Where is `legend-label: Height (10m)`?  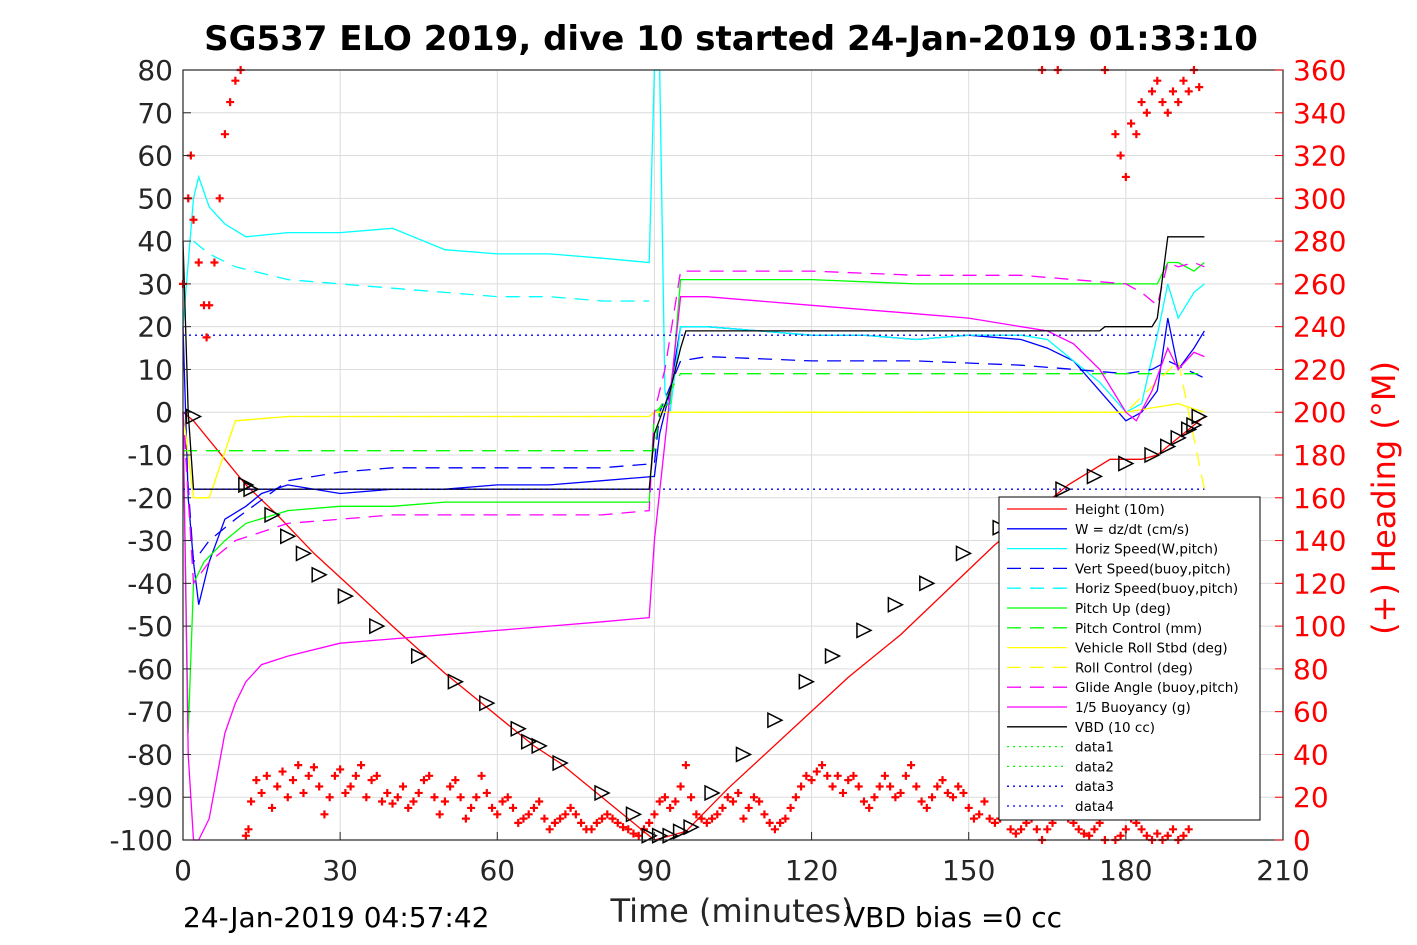
legend-label: Height (10m) is located at coordinates (1120, 510).